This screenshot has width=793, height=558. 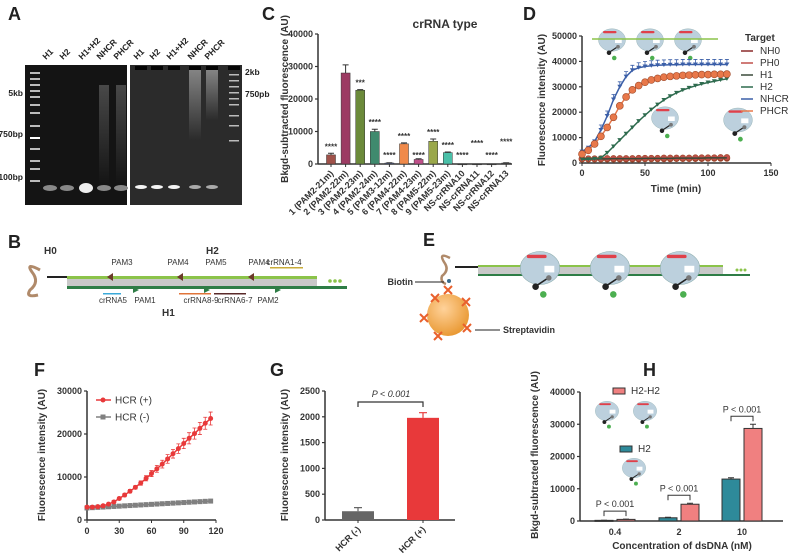 I want to click on y-tick-label: 1000, so click(x=310, y=468).